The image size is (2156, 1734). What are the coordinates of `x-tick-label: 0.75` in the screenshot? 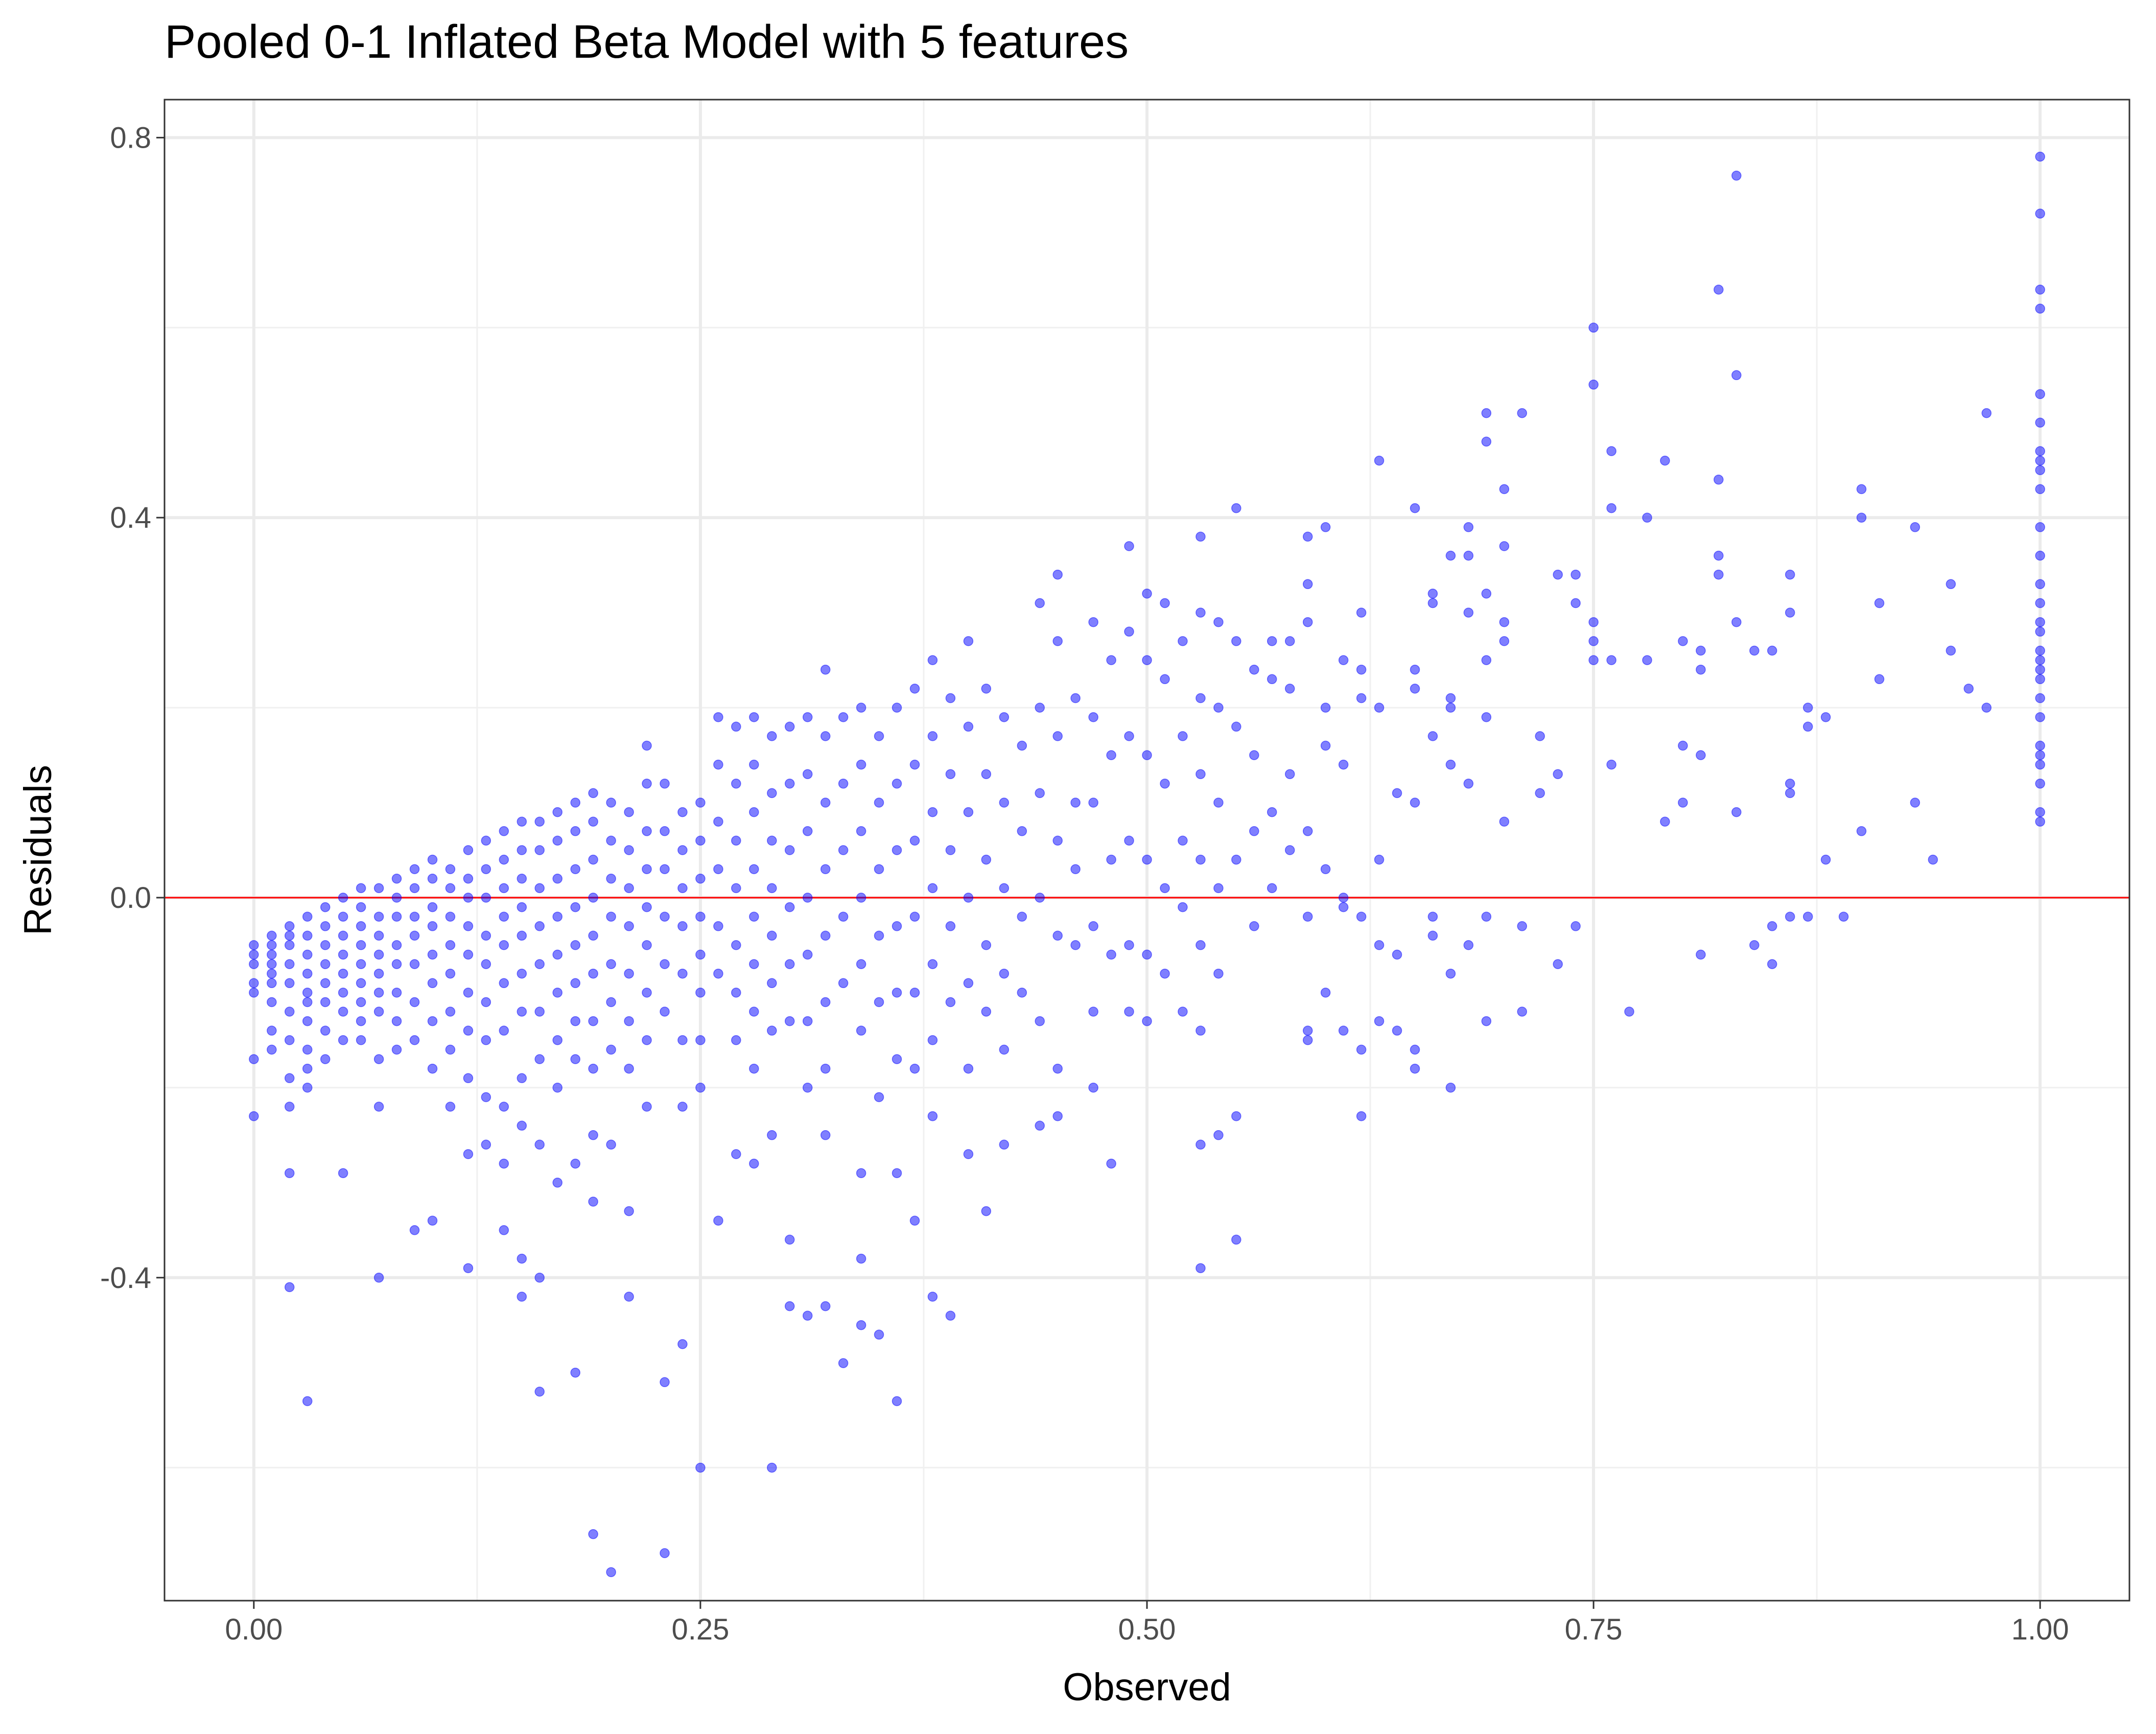 It's located at (1594, 1630).